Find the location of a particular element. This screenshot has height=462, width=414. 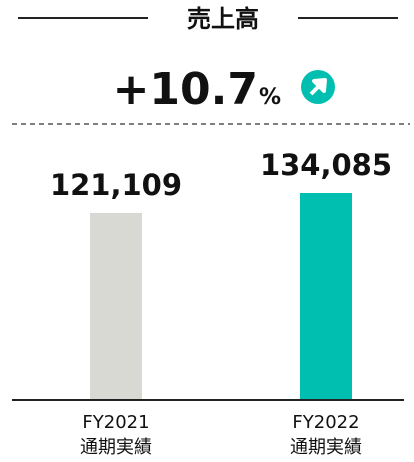

change-unit: % is located at coordinates (270, 97).